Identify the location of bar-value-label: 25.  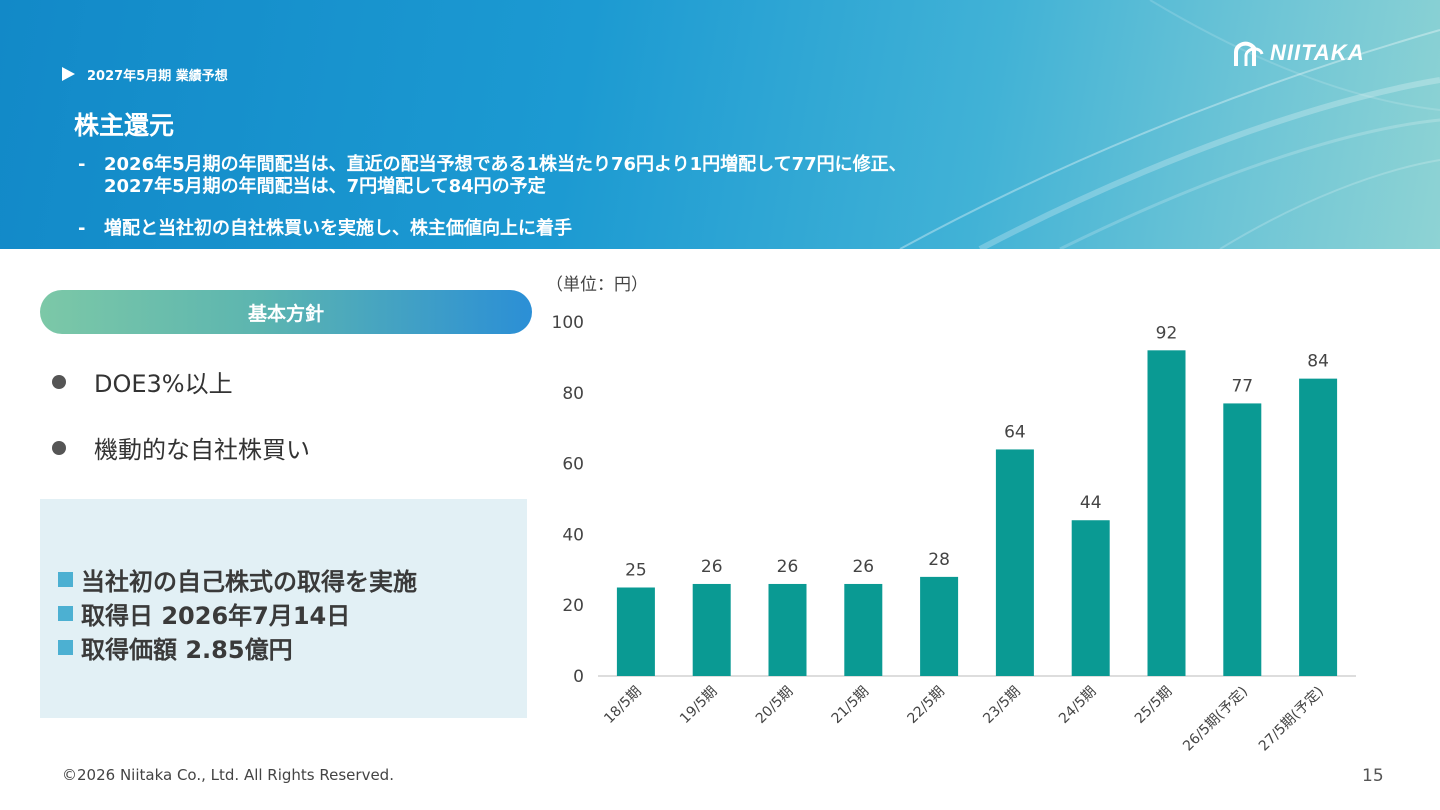
(636, 571).